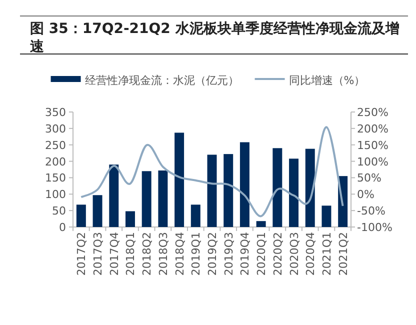 This screenshot has width=416, height=325. What do you see at coordinates (55, 195) in the screenshot?
I see `y-tick-label: 100` at bounding box center [55, 195].